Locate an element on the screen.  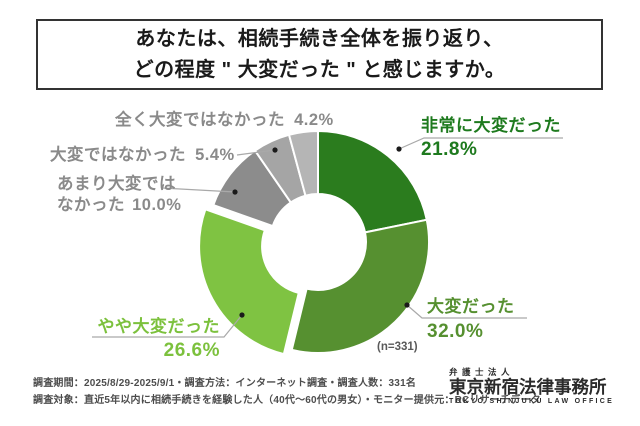
sample-size-label: (n=331) is located at coordinates (397, 347).